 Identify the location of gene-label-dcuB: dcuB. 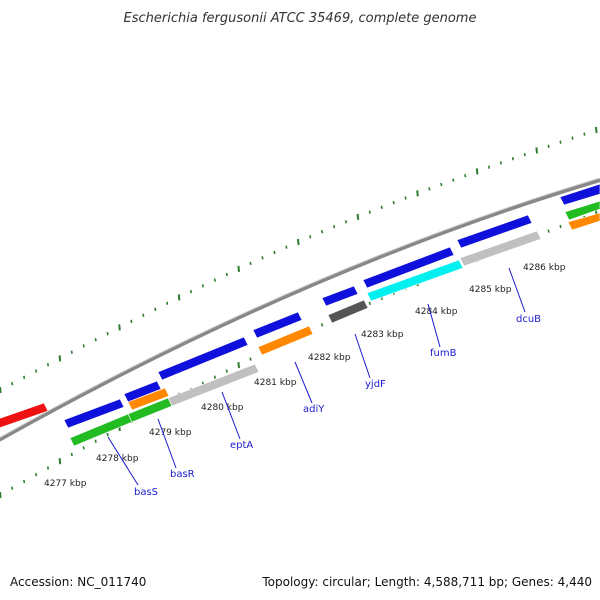
(528, 319).